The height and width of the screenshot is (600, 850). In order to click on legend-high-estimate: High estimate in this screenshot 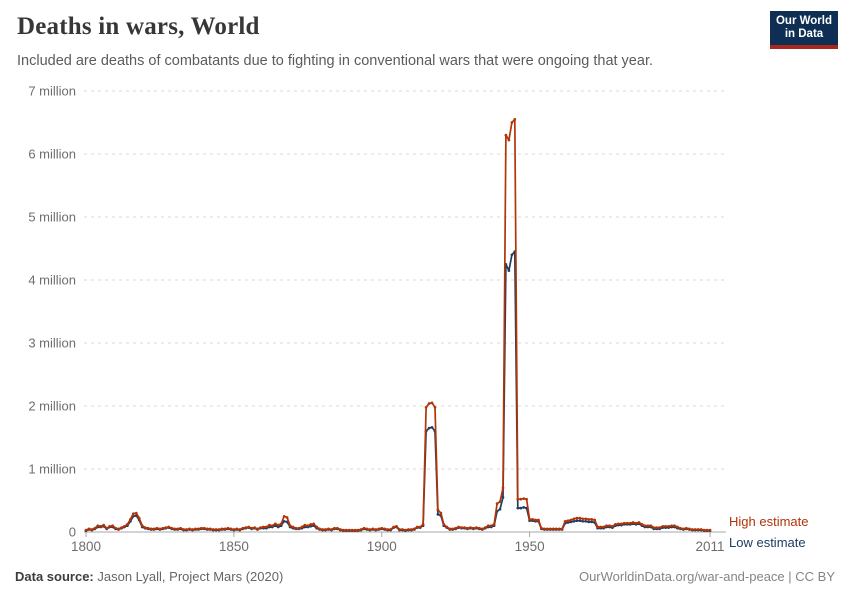, I will do `click(769, 521)`.